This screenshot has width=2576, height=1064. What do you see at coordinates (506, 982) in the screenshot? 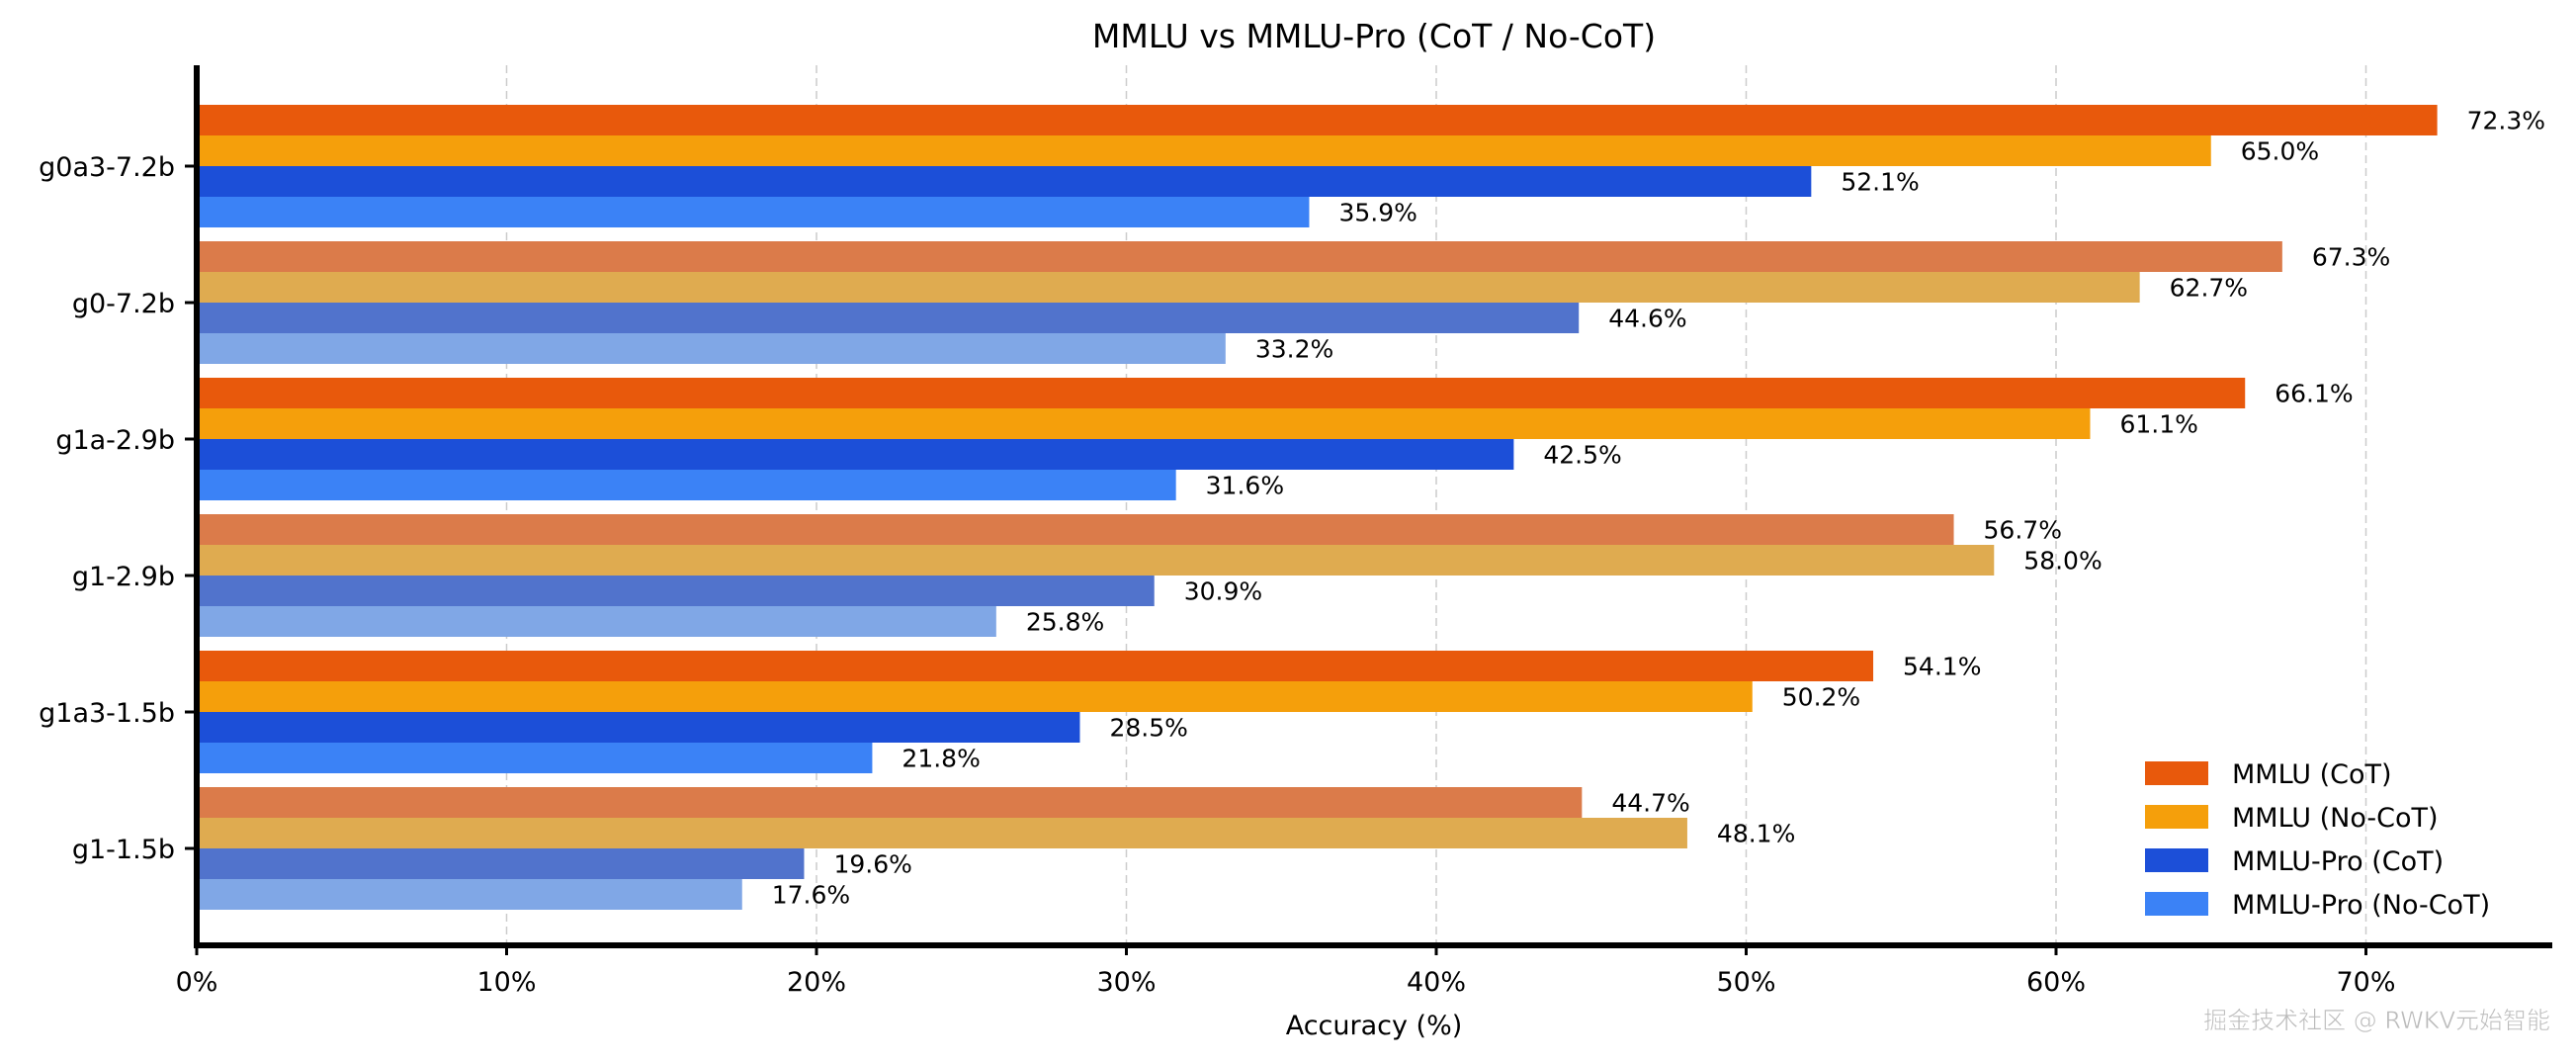
I see `x-tick-label: 10%` at bounding box center [506, 982].